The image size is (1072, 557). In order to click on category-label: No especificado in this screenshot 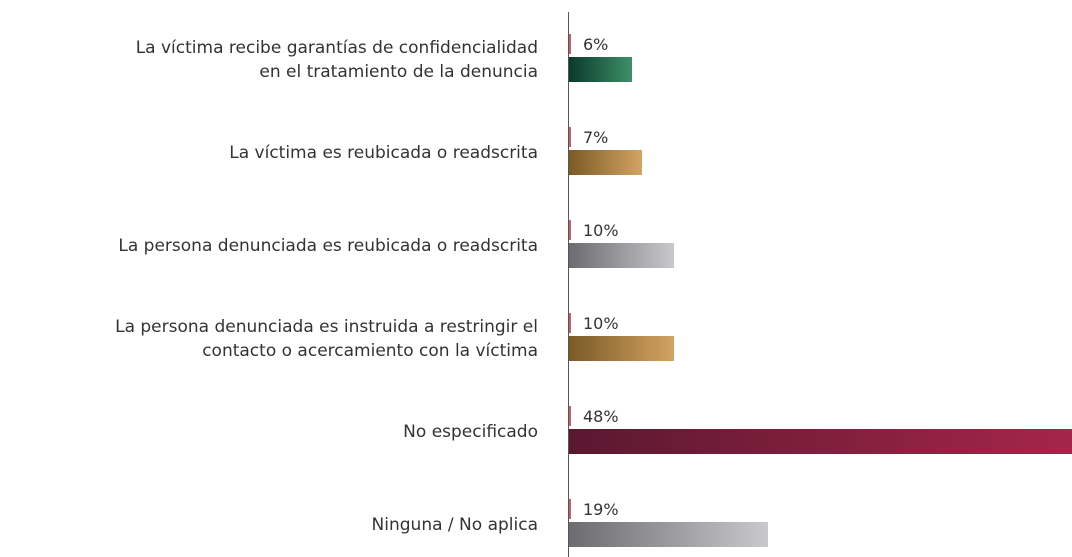, I will do `click(470, 432)`.